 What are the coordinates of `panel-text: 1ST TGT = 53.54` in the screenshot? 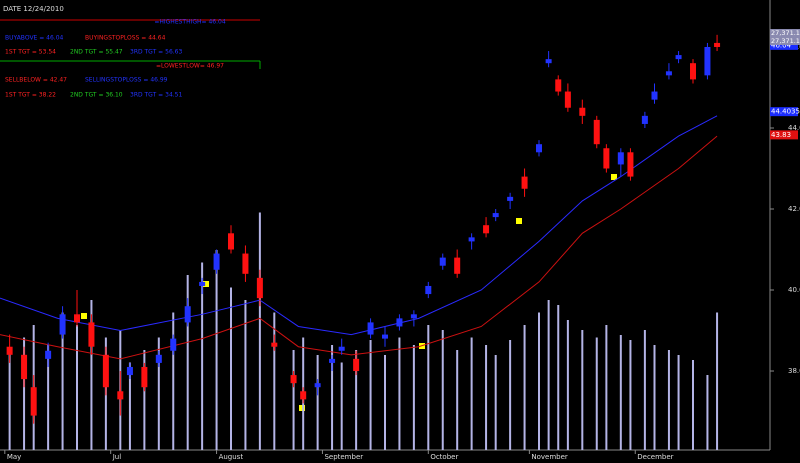 It's located at (30, 52).